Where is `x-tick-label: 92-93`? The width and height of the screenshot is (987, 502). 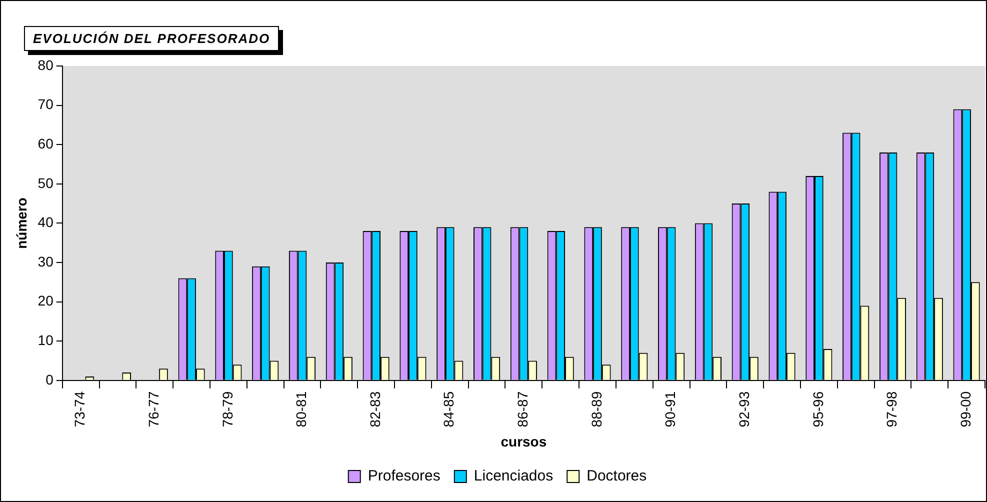
x-tick-label: 92-93 is located at coordinates (744, 409).